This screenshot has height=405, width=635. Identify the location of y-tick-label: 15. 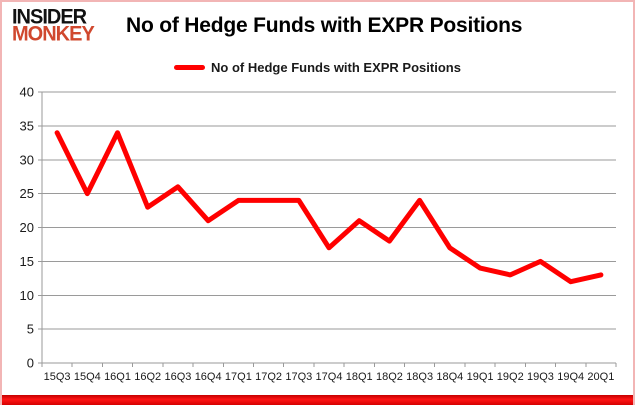
(27, 261).